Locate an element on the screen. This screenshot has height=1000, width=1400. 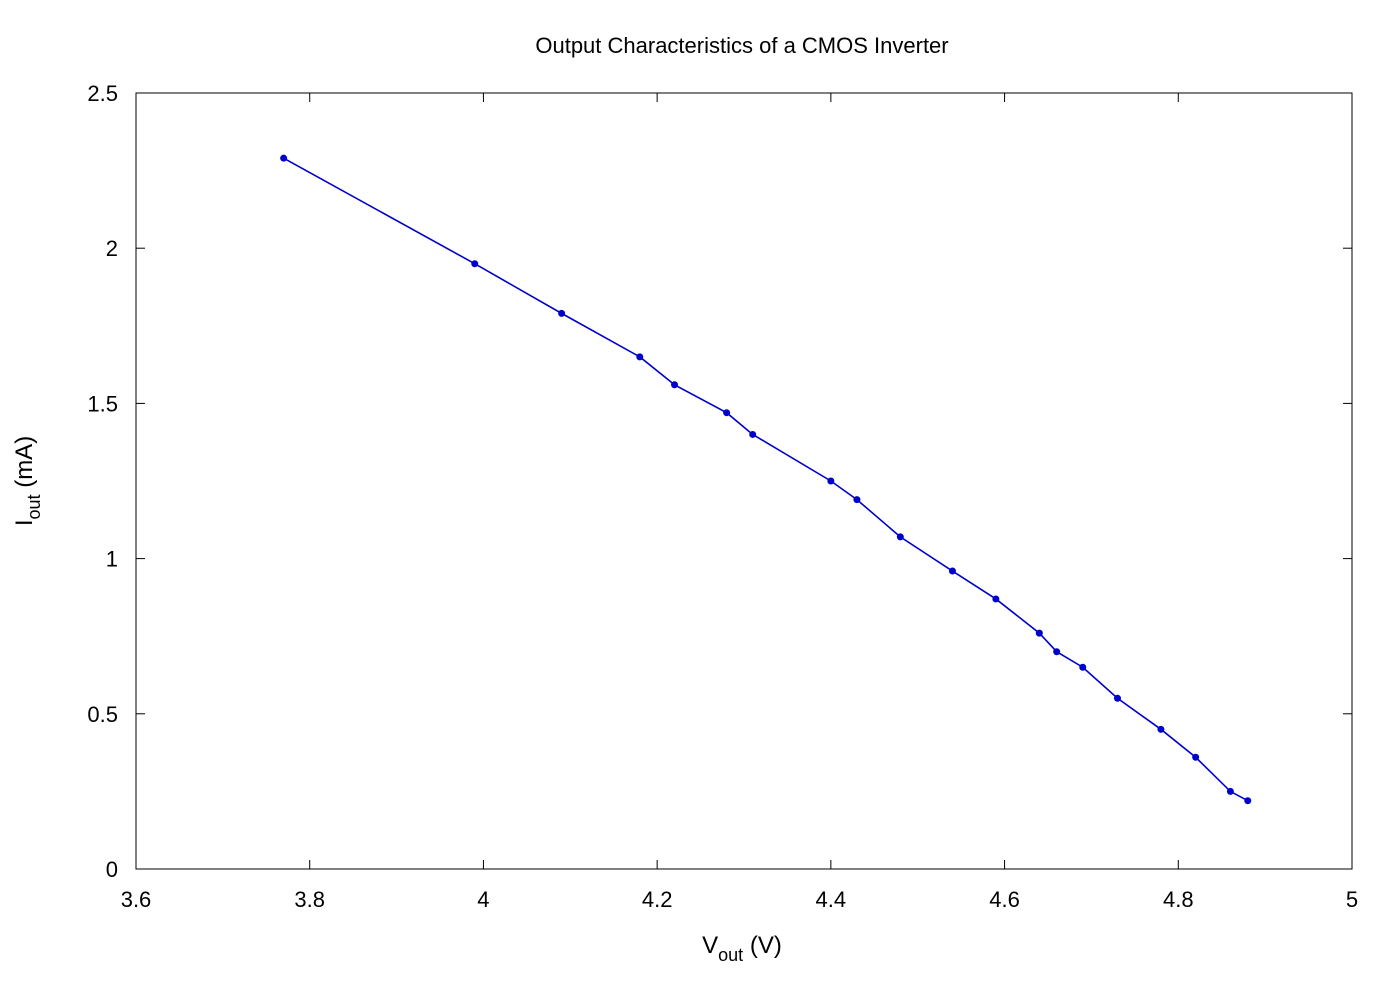
x-tick-label: 4 is located at coordinates (483, 899).